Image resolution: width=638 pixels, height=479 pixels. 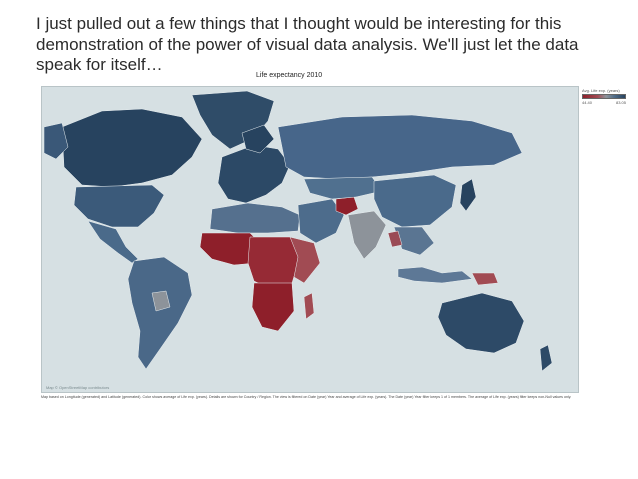 What do you see at coordinates (481, 323) in the screenshot?
I see `region-australia` at bounding box center [481, 323].